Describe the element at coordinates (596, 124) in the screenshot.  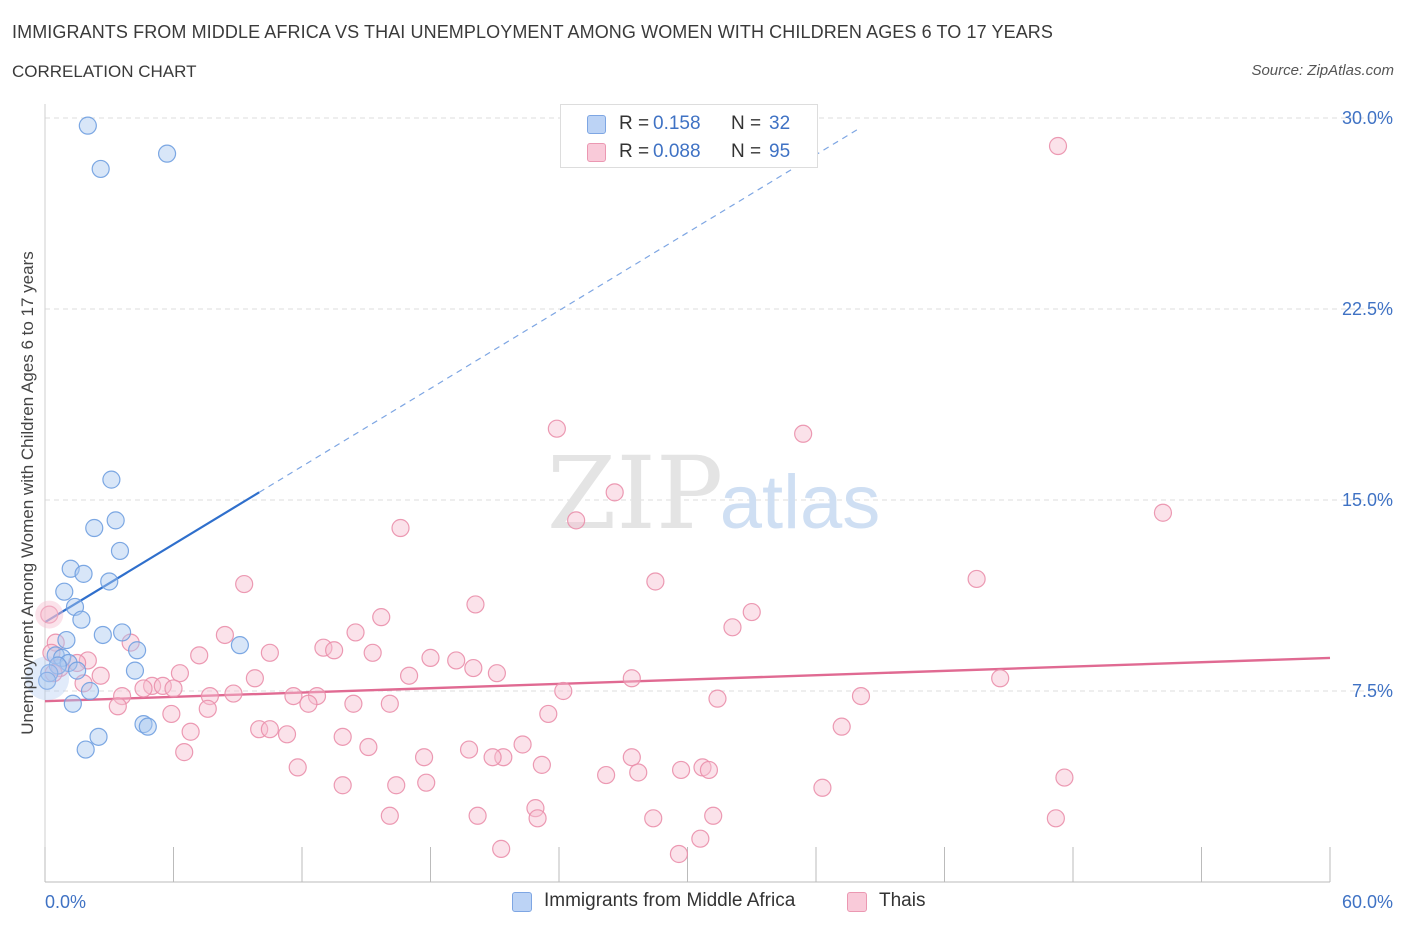
I see `legend-swatch-blue` at that location.